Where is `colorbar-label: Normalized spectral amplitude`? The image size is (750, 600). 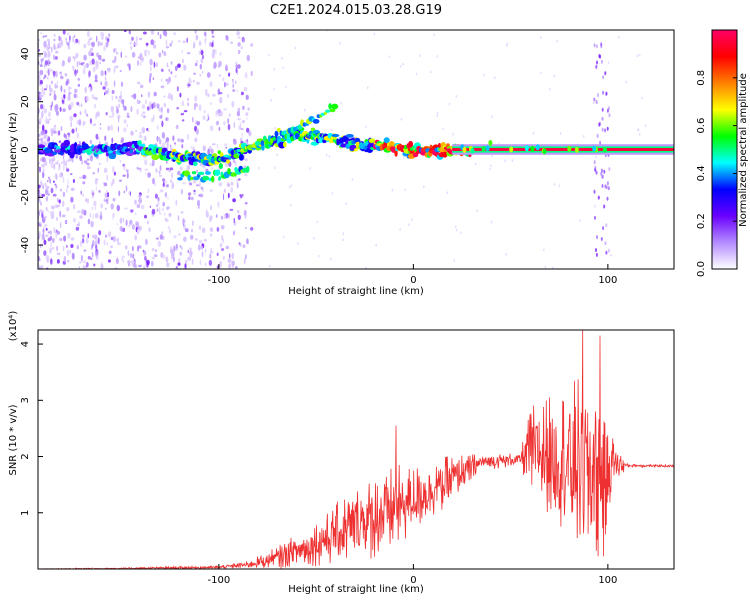
colorbar-label: Normalized spectral amplitude is located at coordinates (743, 150).